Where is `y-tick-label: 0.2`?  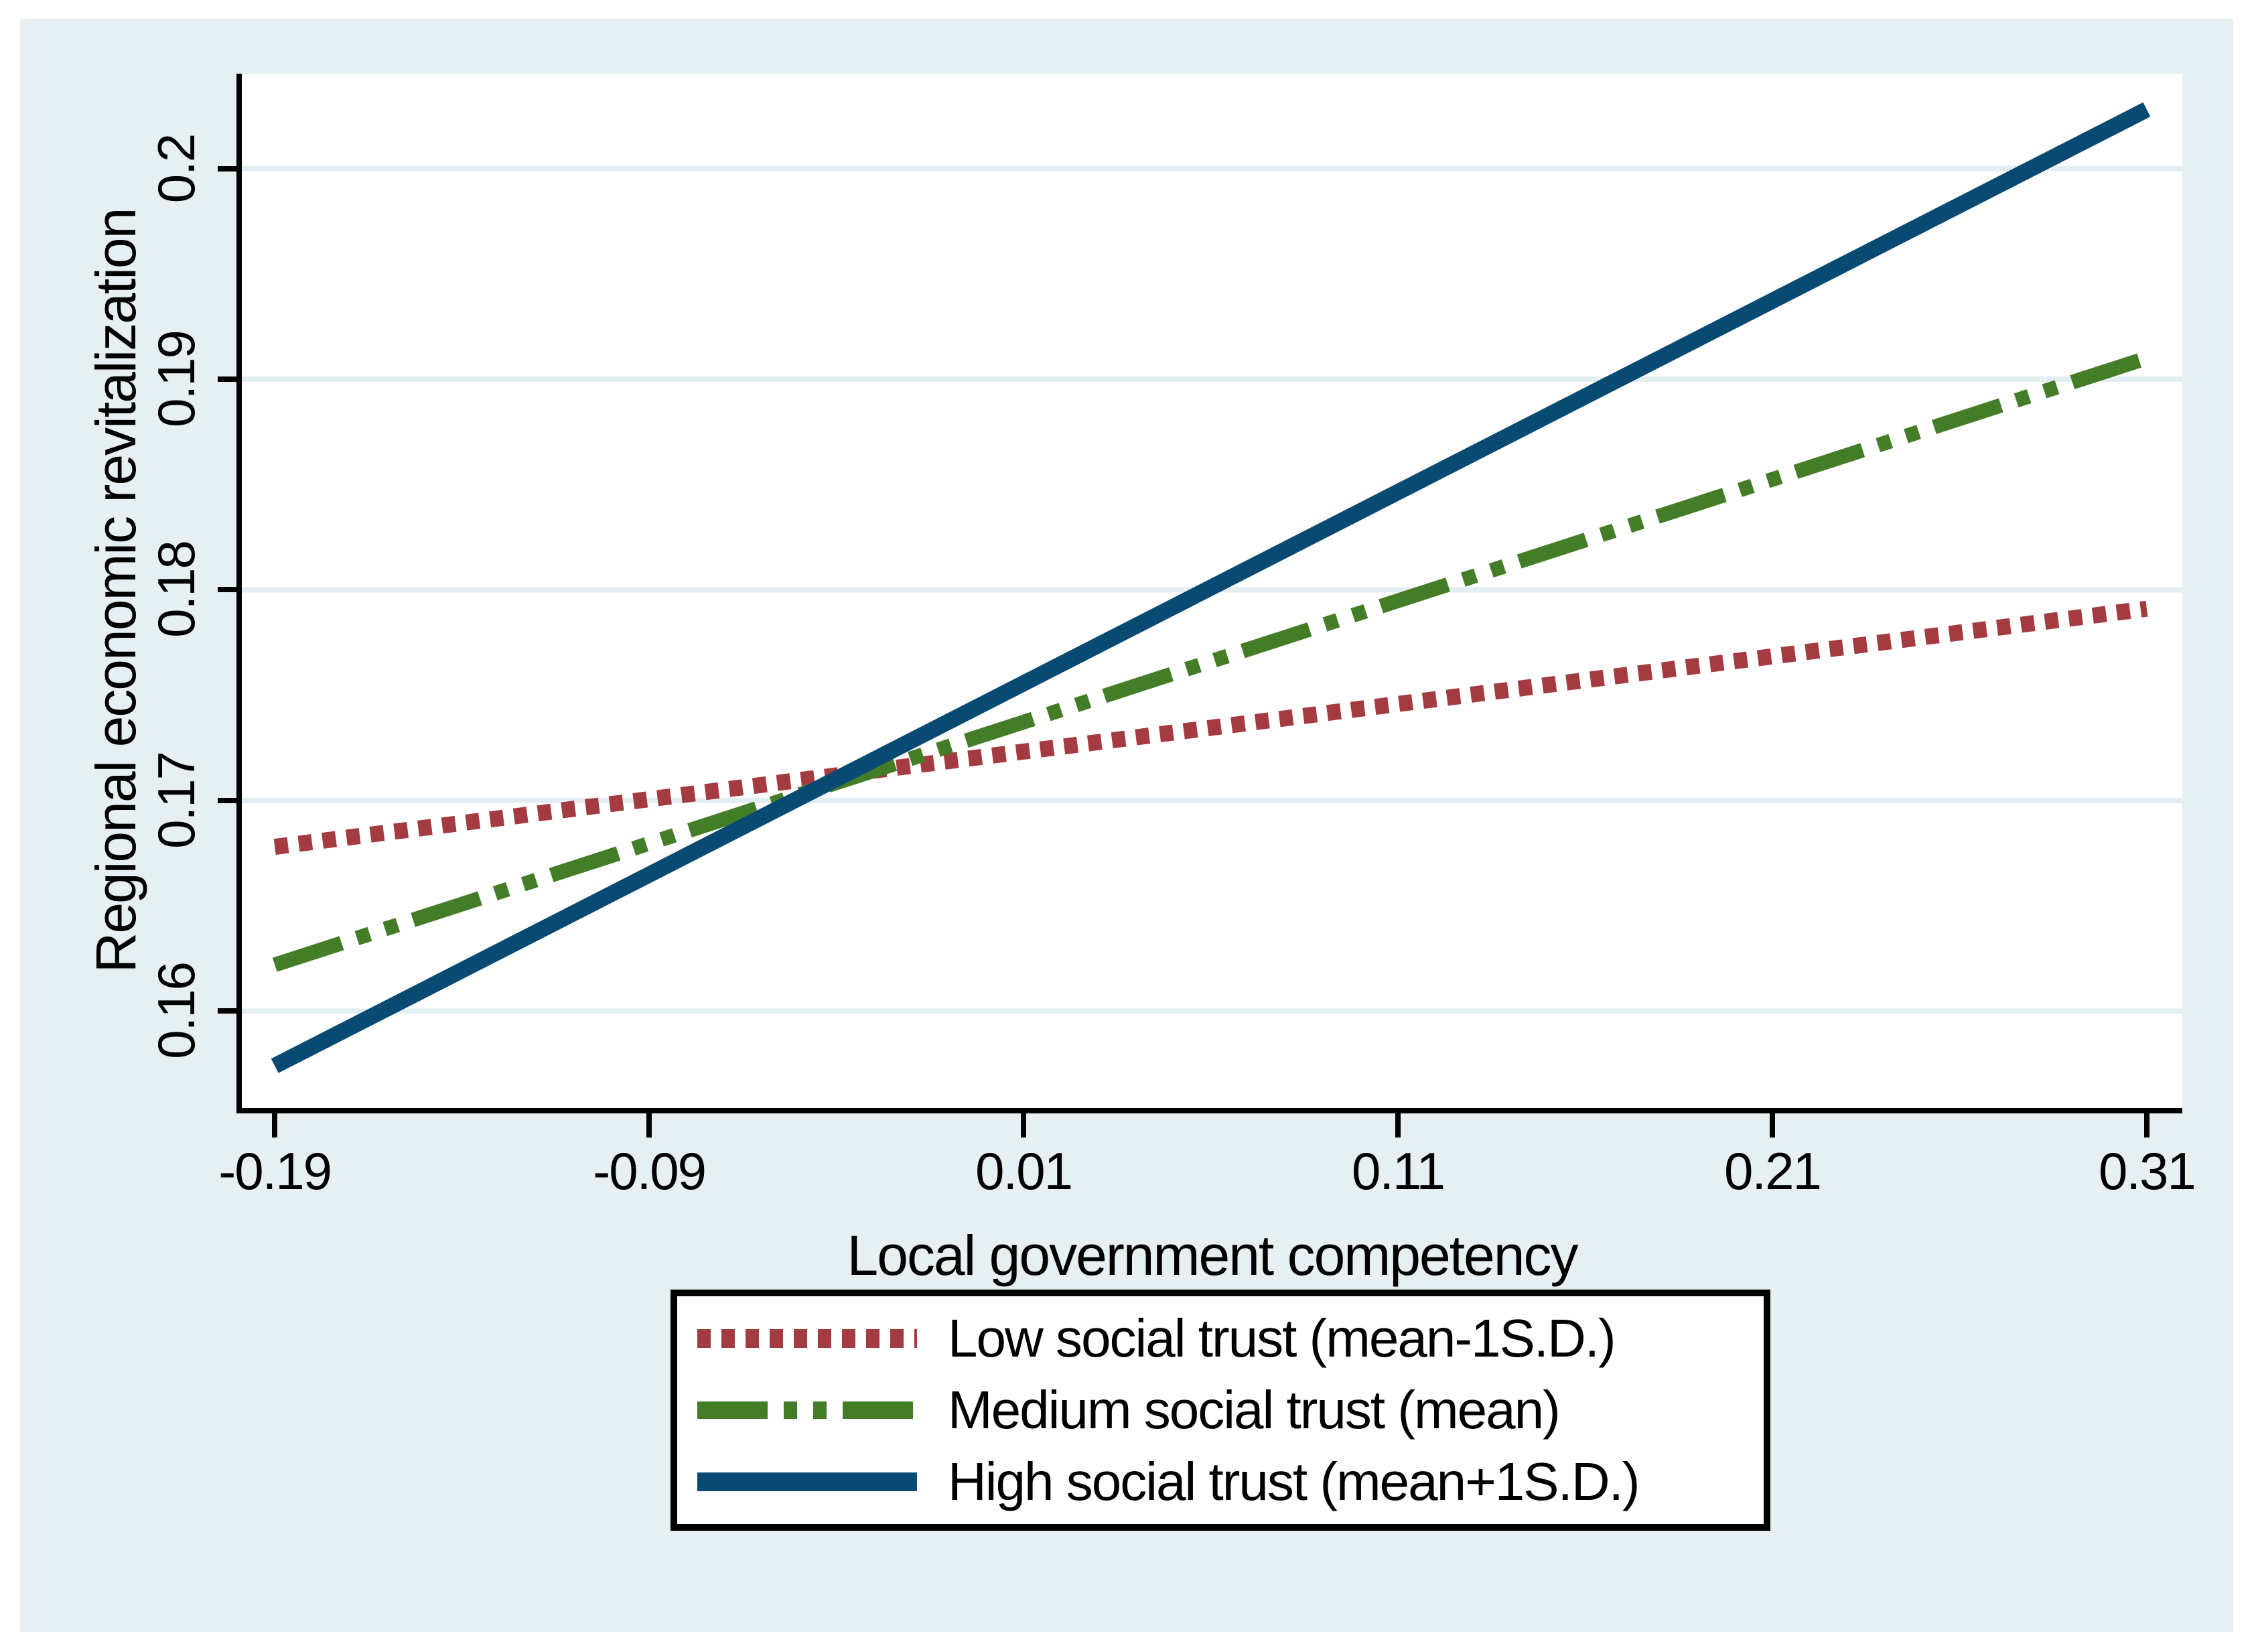 y-tick-label: 0.2 is located at coordinates (177, 168).